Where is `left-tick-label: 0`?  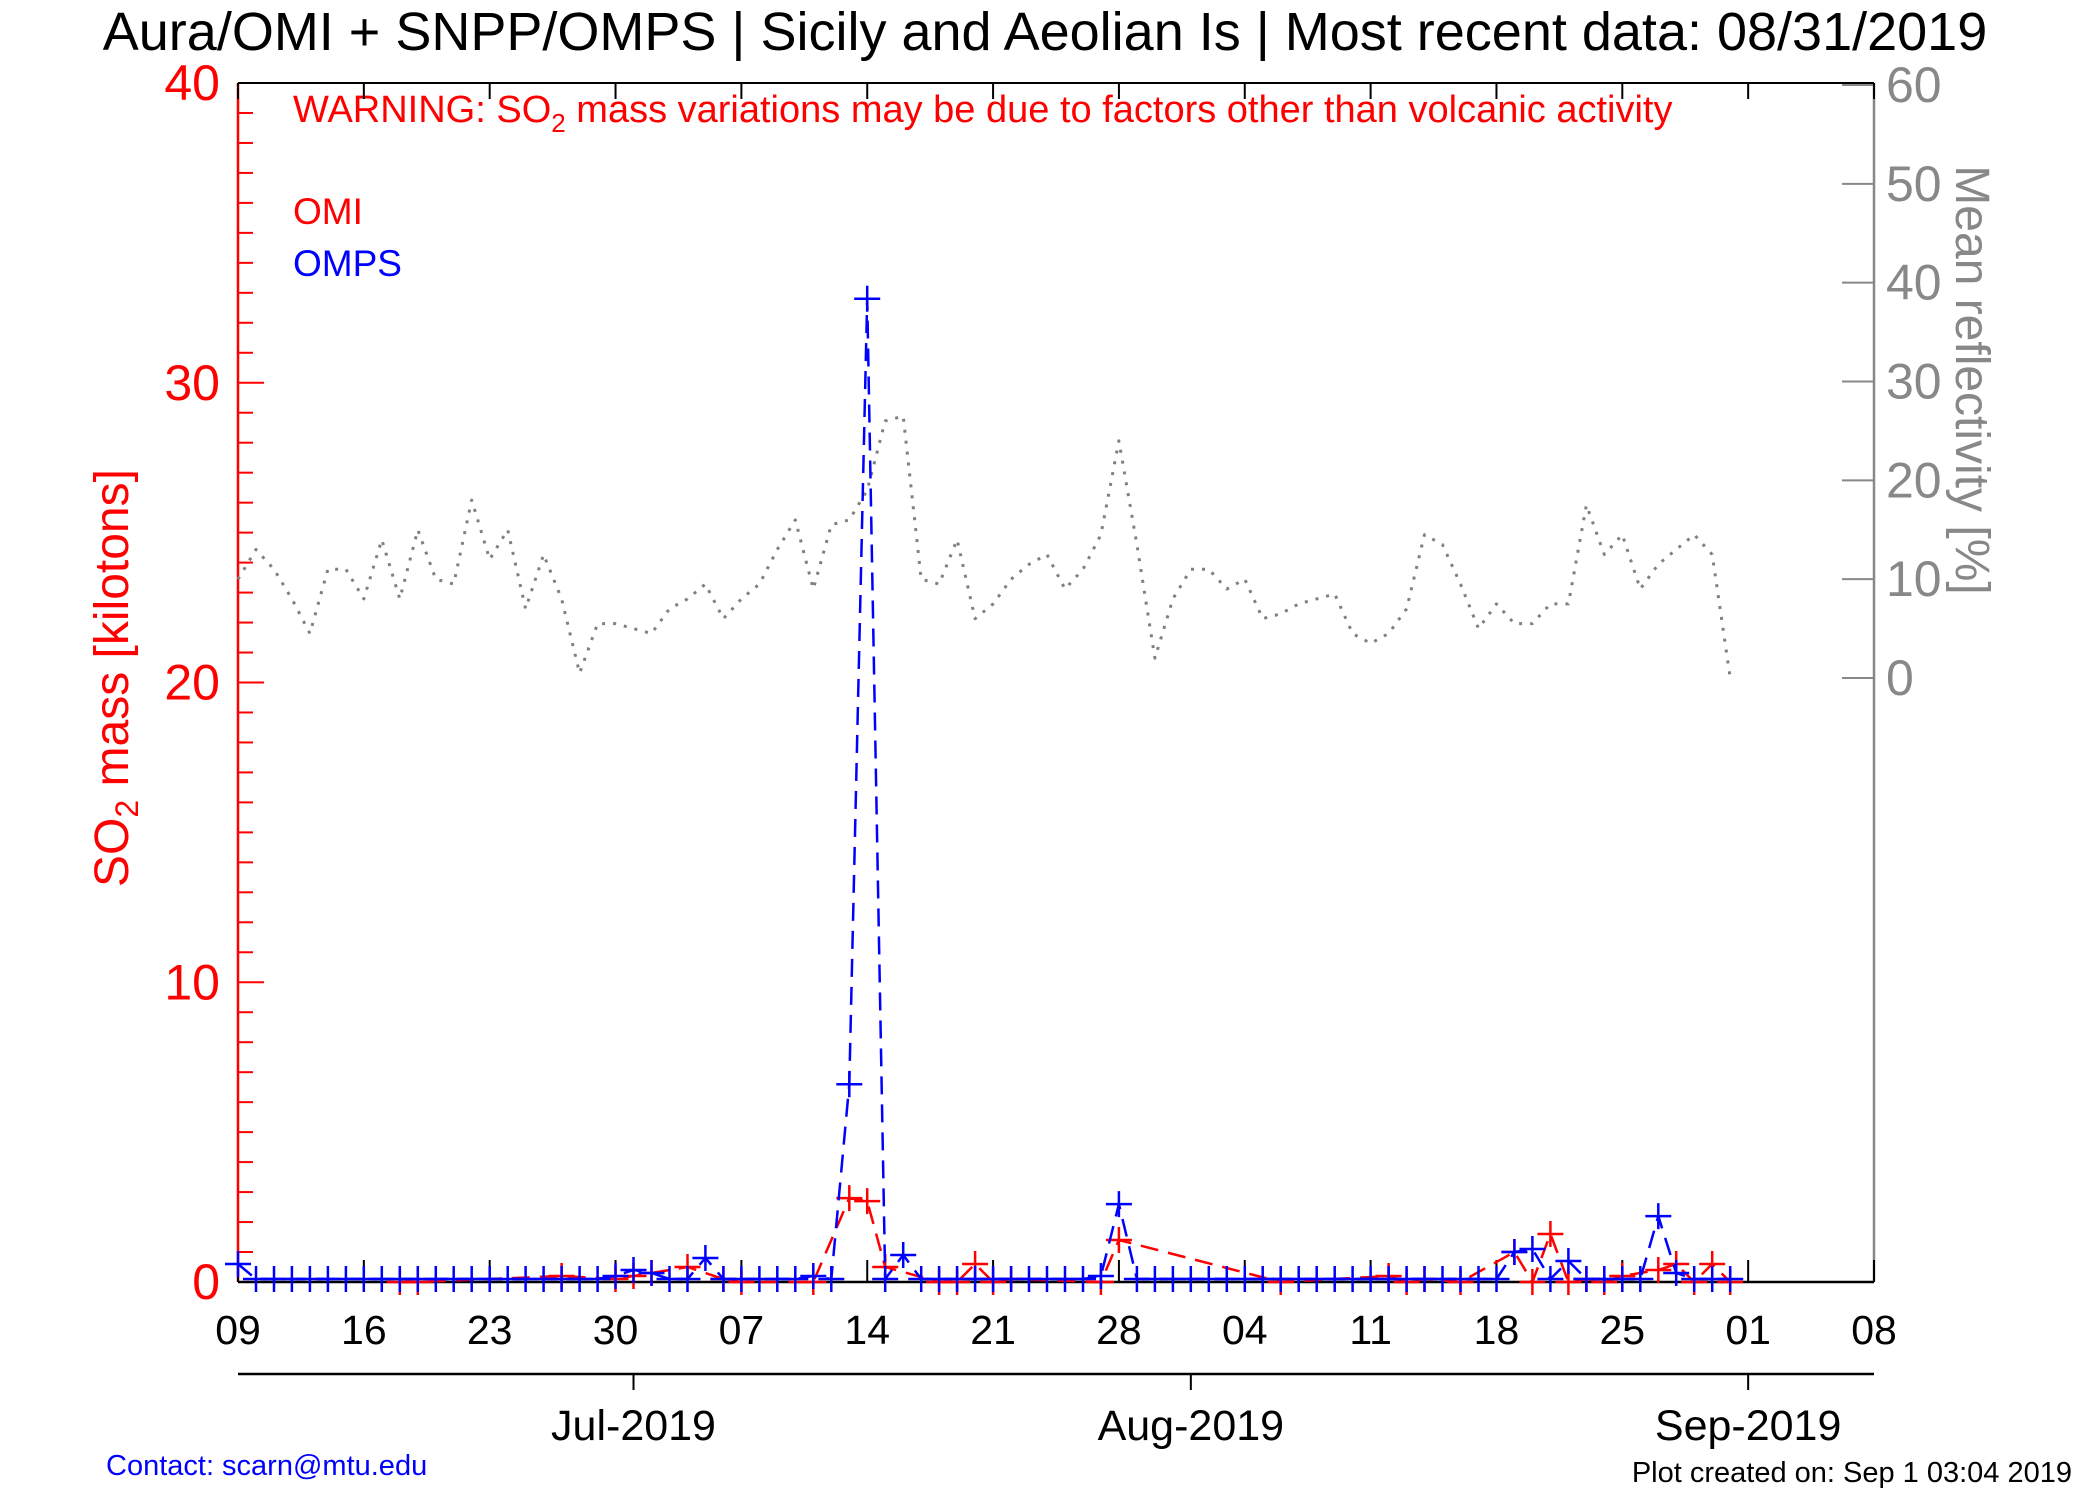 left-tick-label: 0 is located at coordinates (206, 1282).